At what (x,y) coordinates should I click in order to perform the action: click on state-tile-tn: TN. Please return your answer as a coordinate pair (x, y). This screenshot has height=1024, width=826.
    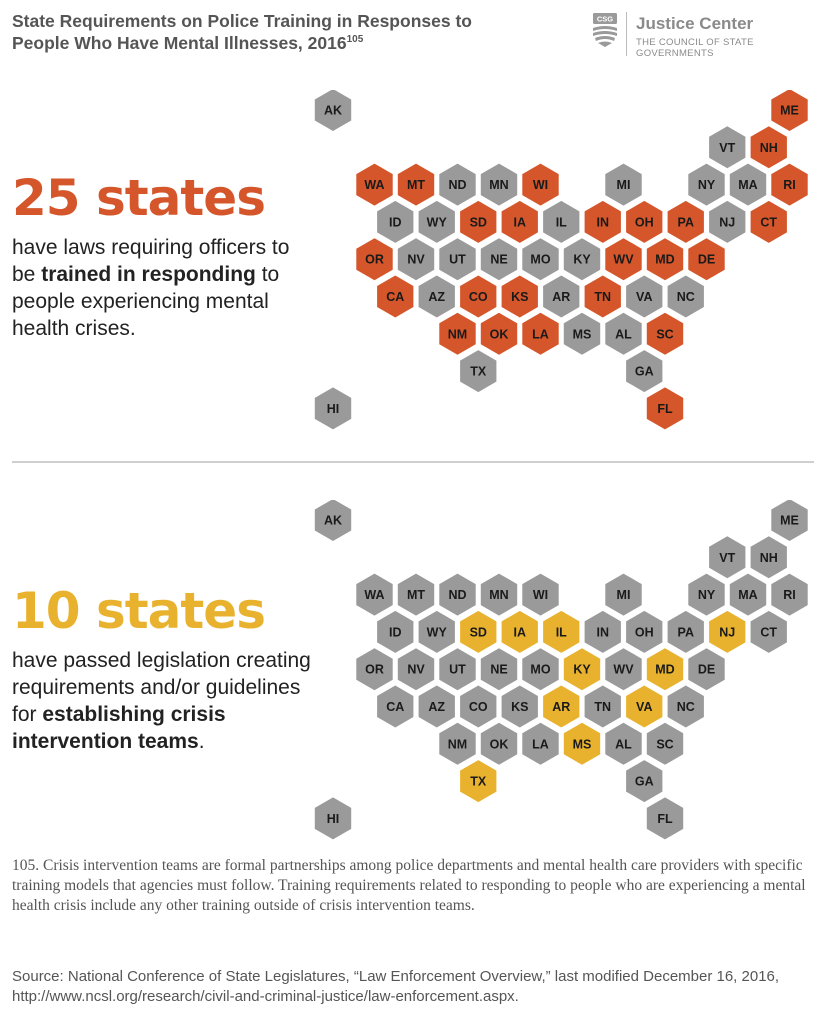
    Looking at the image, I should click on (602, 706).